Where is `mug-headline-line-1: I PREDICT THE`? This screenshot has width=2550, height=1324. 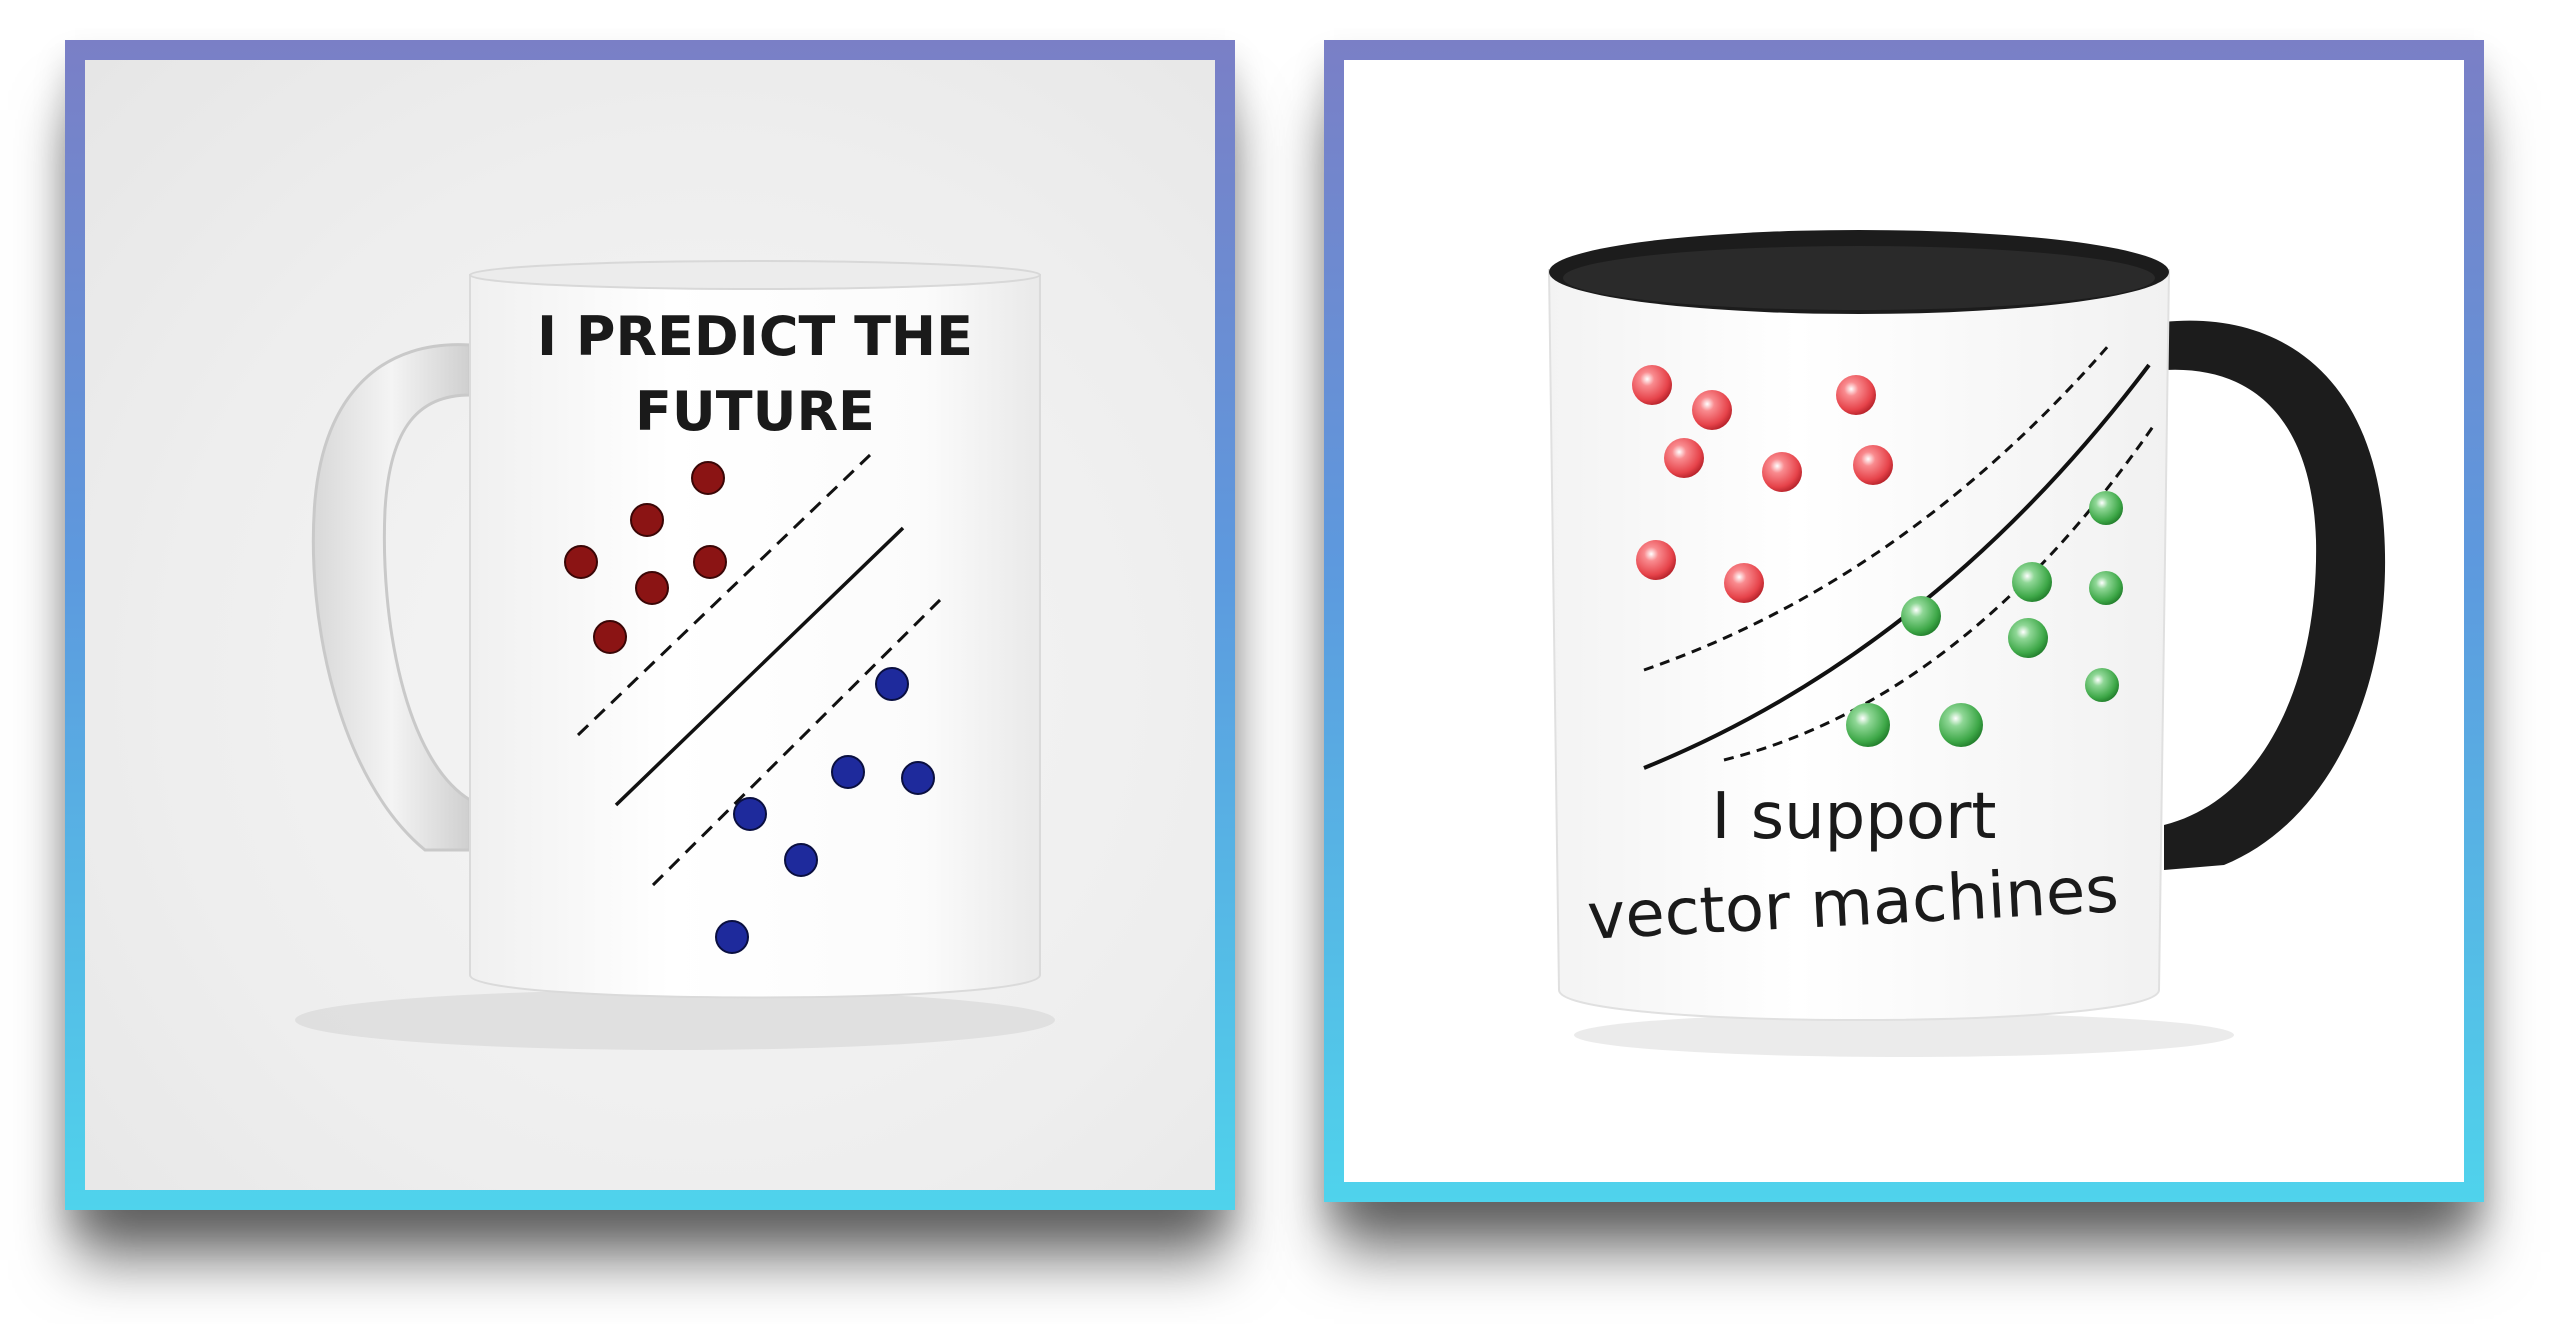 mug-headline-line-1: I PREDICT THE is located at coordinates (755, 336).